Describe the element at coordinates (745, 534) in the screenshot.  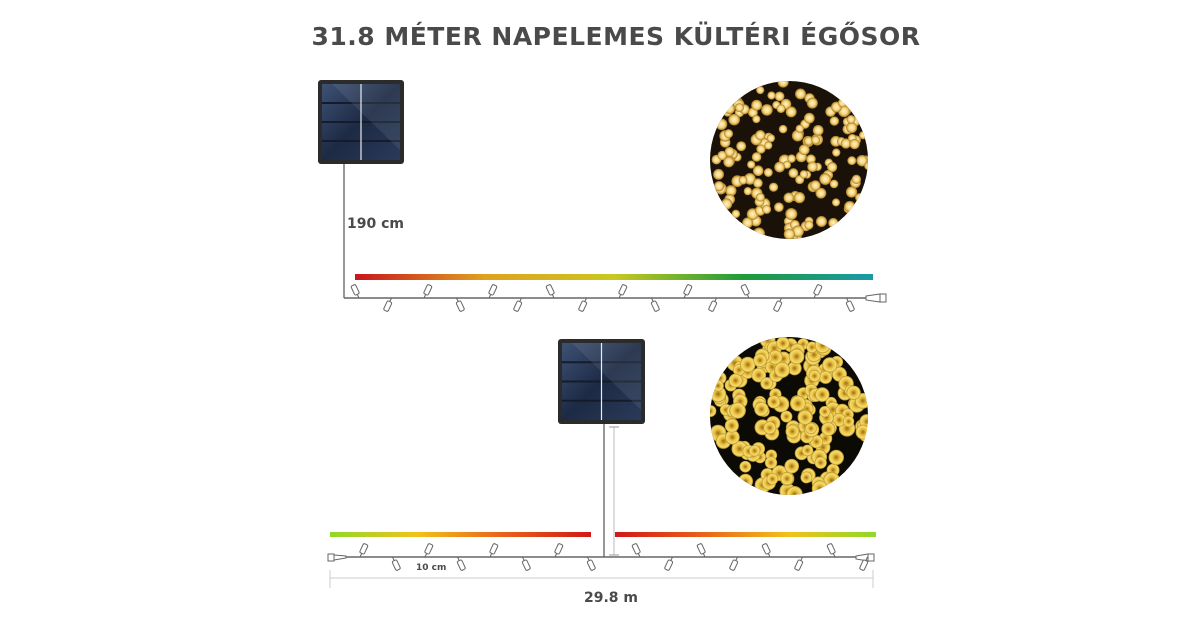
I see `gradient-bar-right` at that location.